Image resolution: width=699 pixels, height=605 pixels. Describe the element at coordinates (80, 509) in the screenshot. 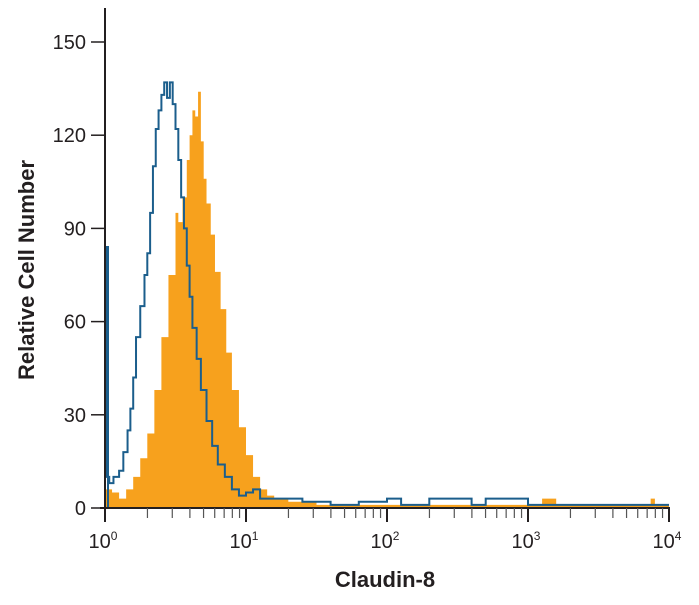

I see `y-tick-label: 0` at that location.